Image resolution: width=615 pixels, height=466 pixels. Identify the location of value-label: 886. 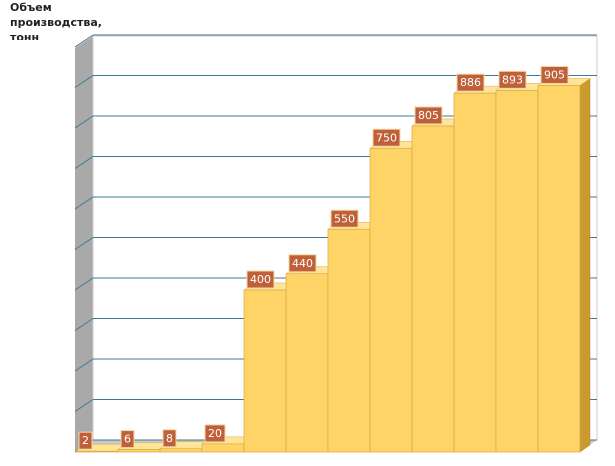
(470, 82).